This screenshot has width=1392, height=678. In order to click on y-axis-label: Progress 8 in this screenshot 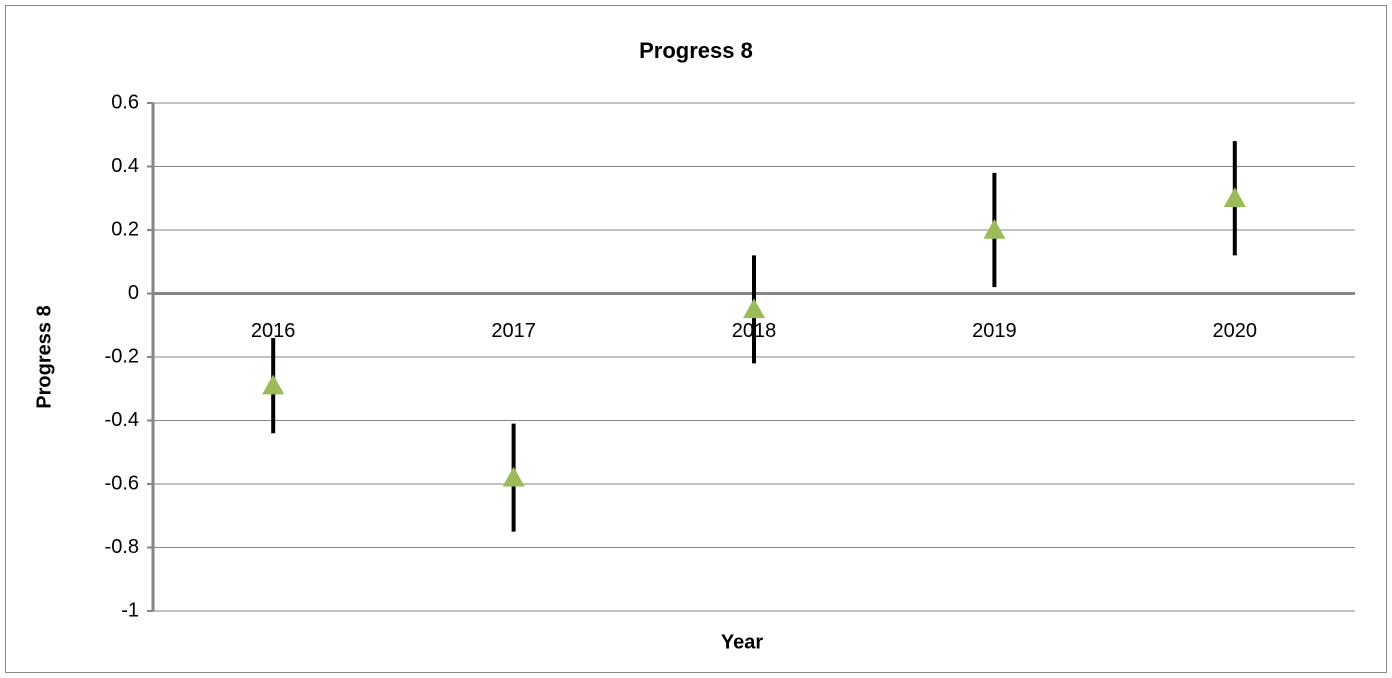, I will do `click(44, 356)`.